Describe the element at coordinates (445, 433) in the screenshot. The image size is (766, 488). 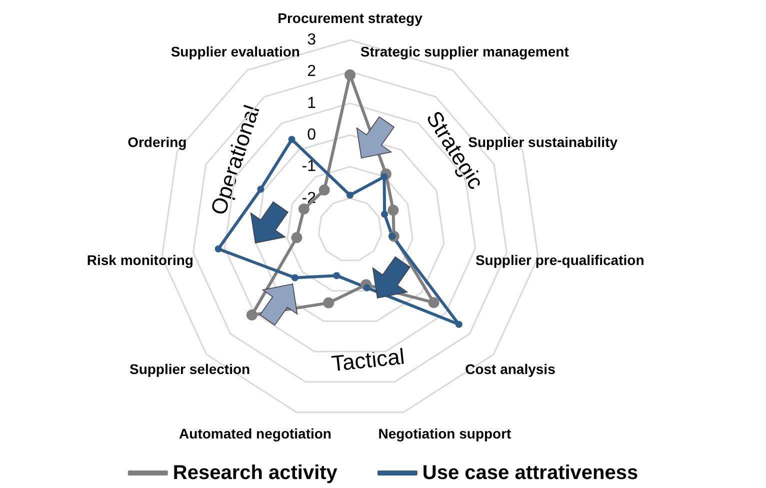
I see `spoke-label: Negotiation support` at that location.